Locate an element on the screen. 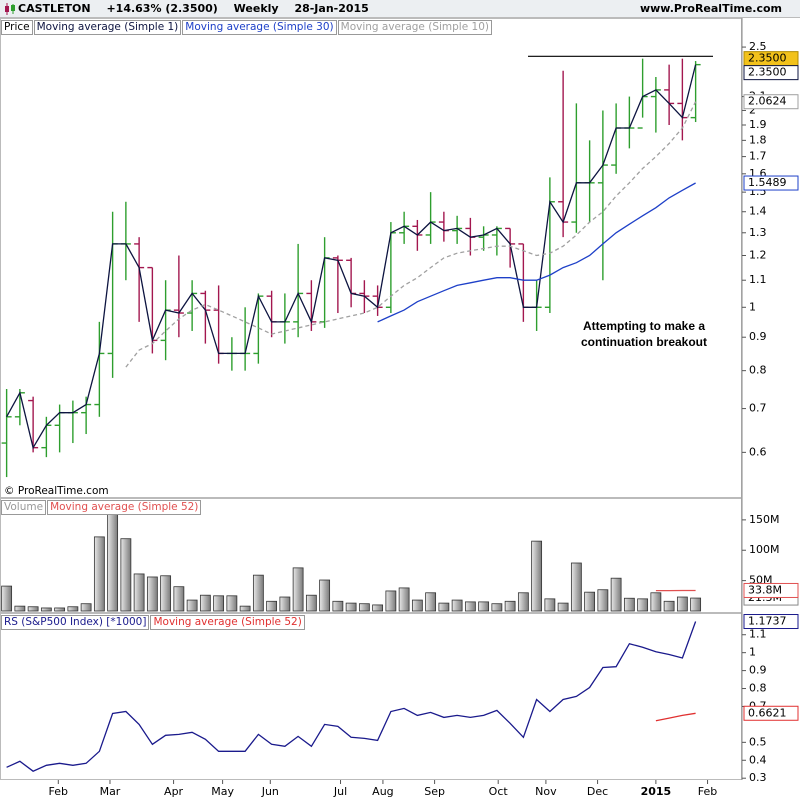 This screenshot has height=800, width=800. legend-item: RS (S&P500 Index) [*1000] is located at coordinates (75, 622).